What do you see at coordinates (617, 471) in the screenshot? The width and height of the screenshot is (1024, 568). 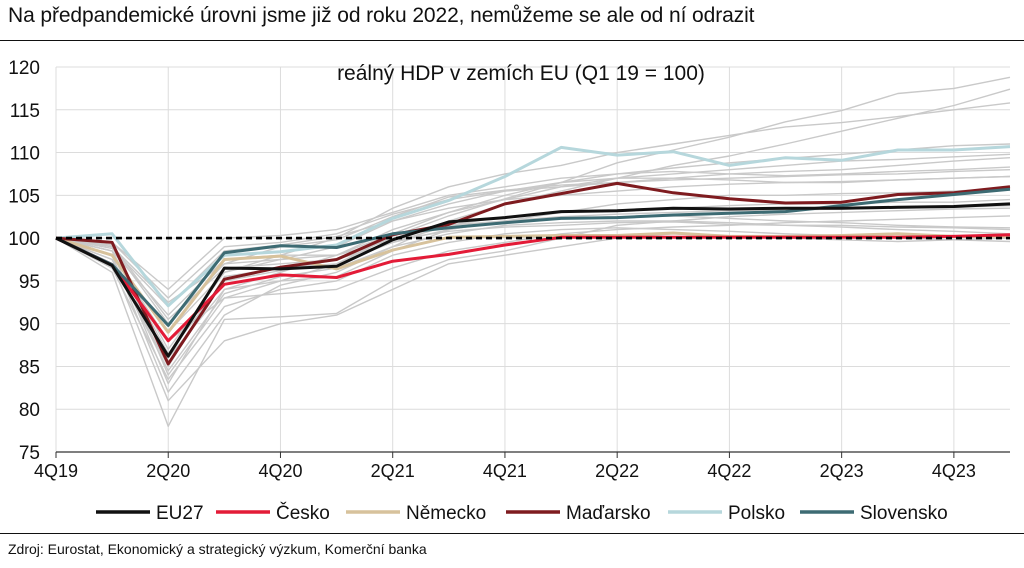 I see `x-tick-label: 2Q22` at bounding box center [617, 471].